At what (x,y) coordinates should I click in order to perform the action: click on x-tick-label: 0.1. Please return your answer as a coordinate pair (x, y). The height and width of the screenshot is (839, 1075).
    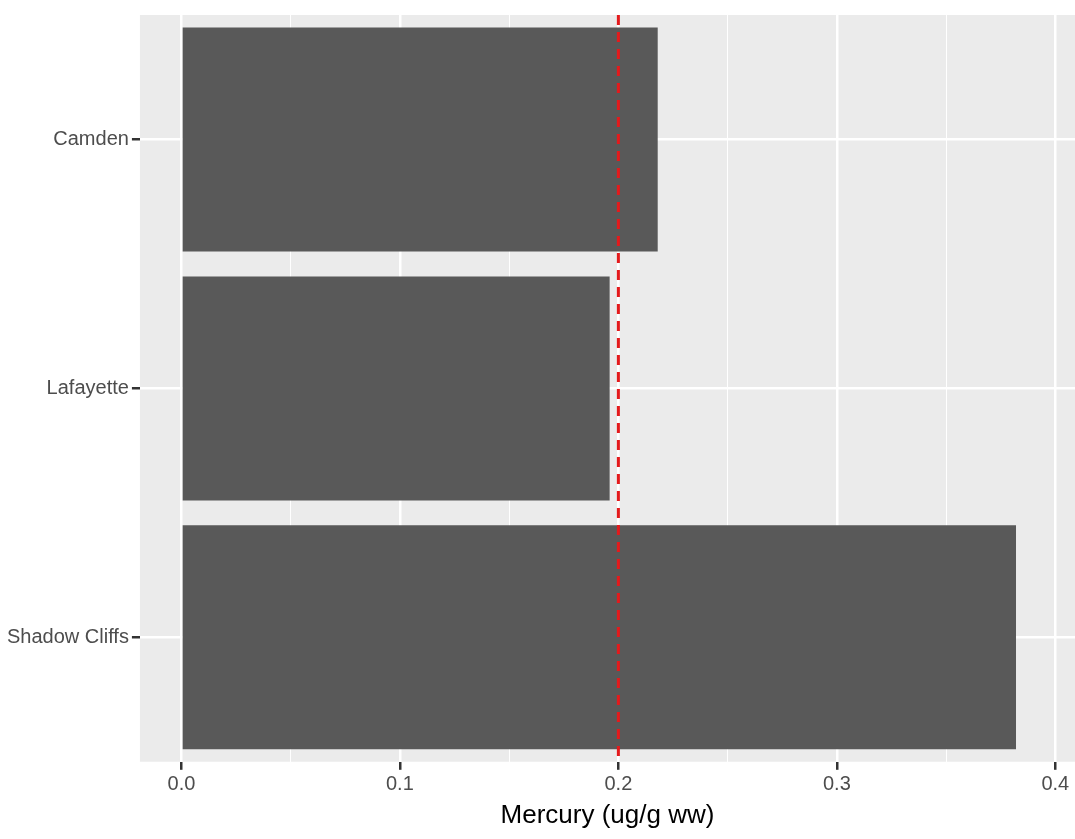
    Looking at the image, I should click on (400, 783).